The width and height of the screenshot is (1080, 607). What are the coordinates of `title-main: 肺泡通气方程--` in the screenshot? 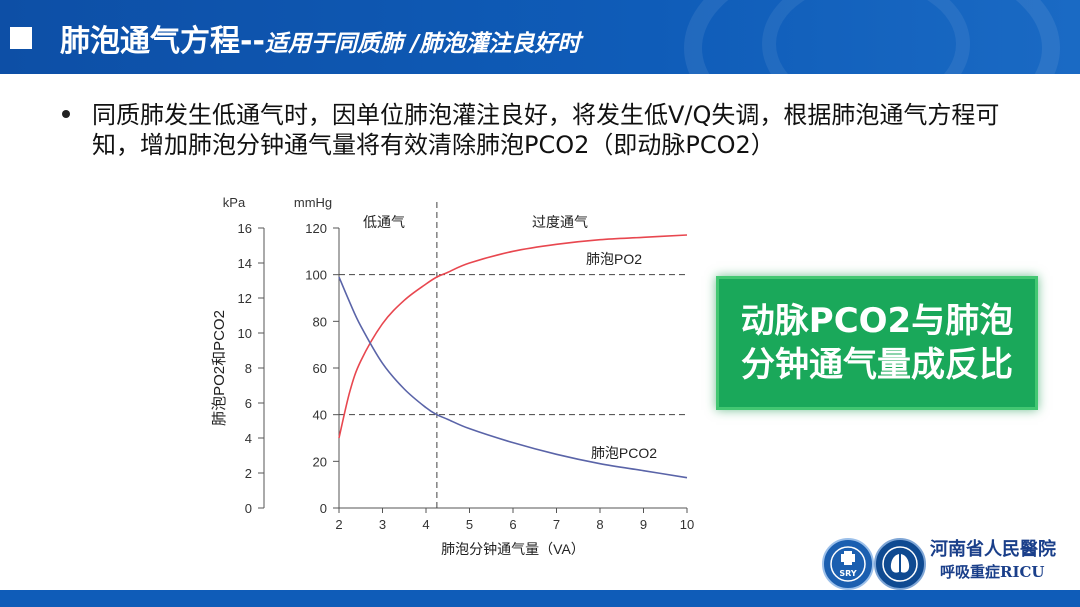 It's located at (162, 41).